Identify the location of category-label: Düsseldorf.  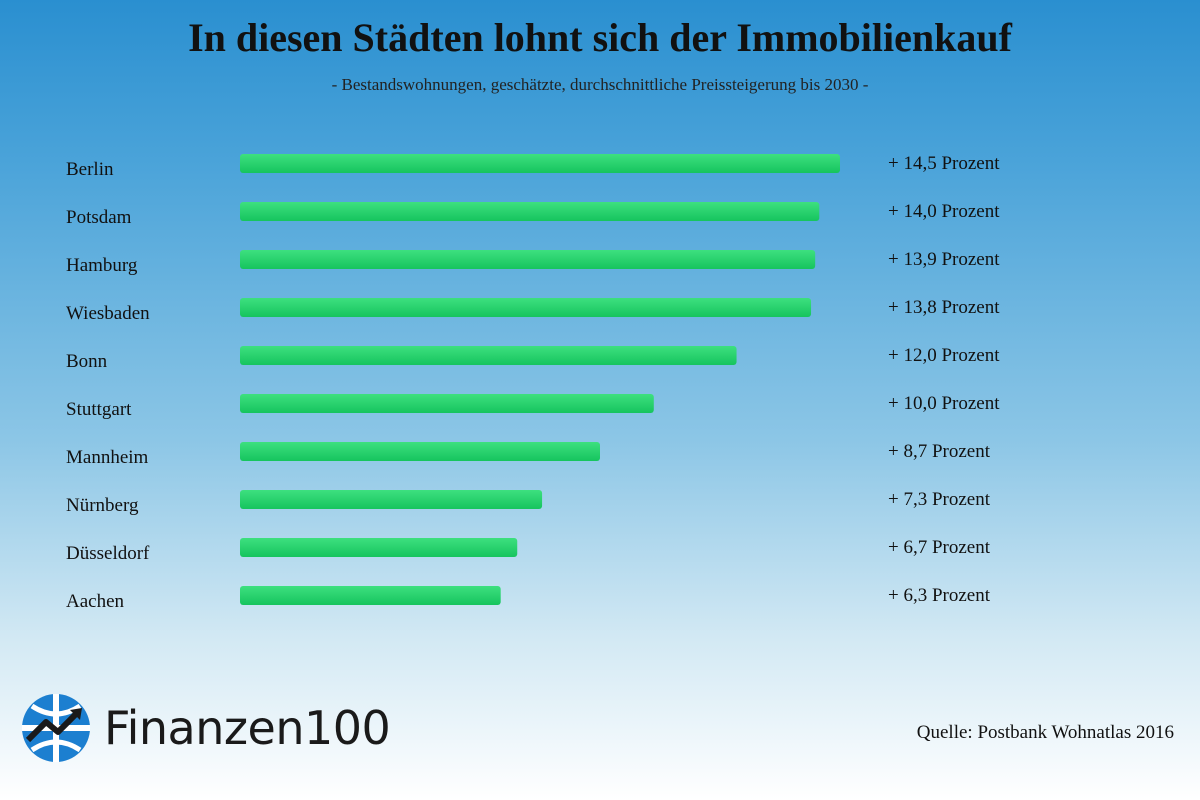
(108, 553).